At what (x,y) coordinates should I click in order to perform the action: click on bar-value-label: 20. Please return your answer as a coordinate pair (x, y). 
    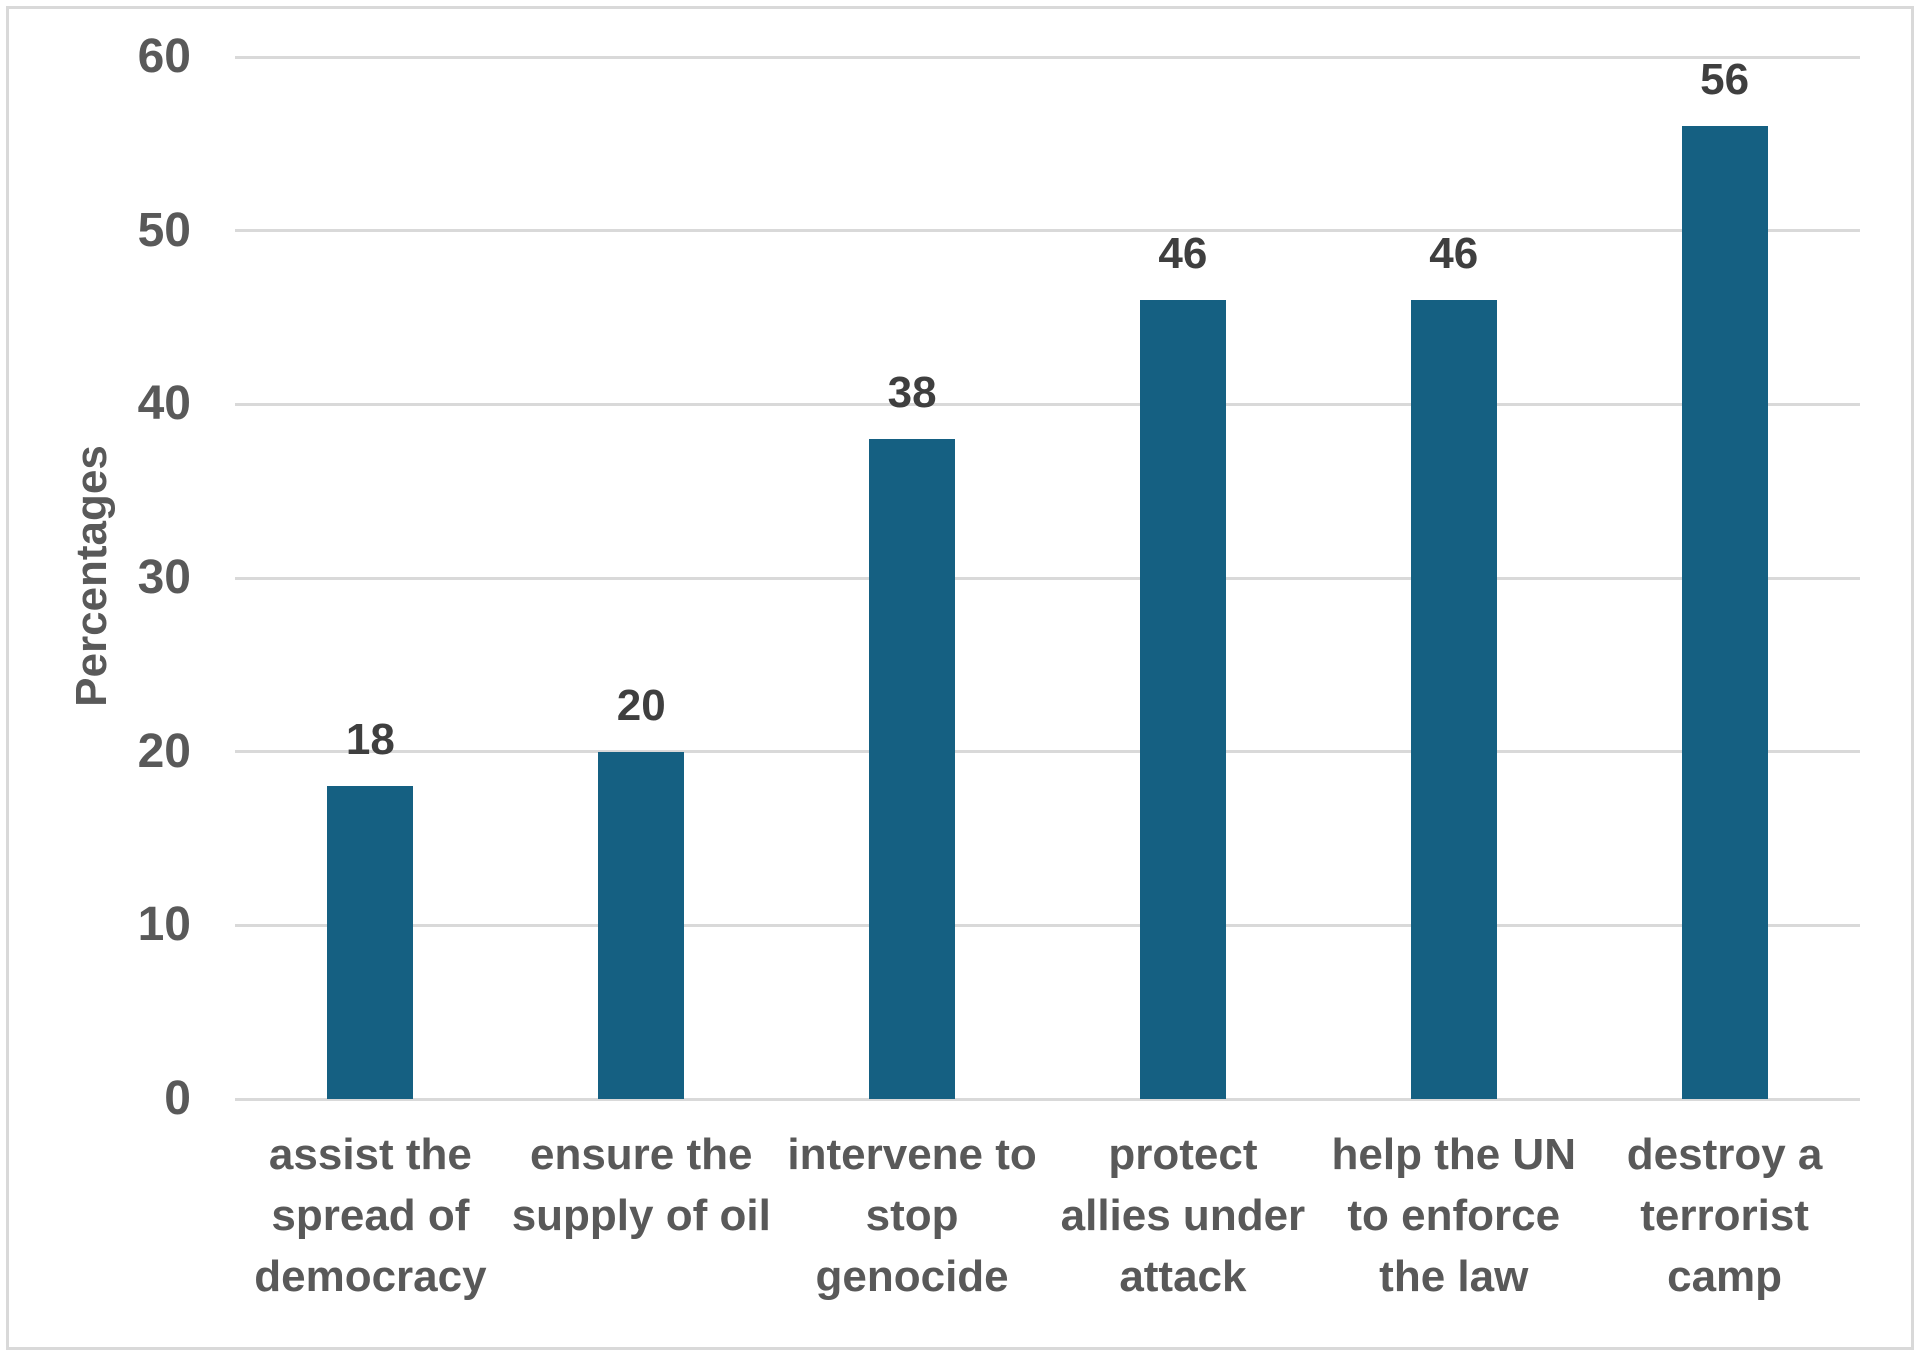
    Looking at the image, I should click on (641, 705).